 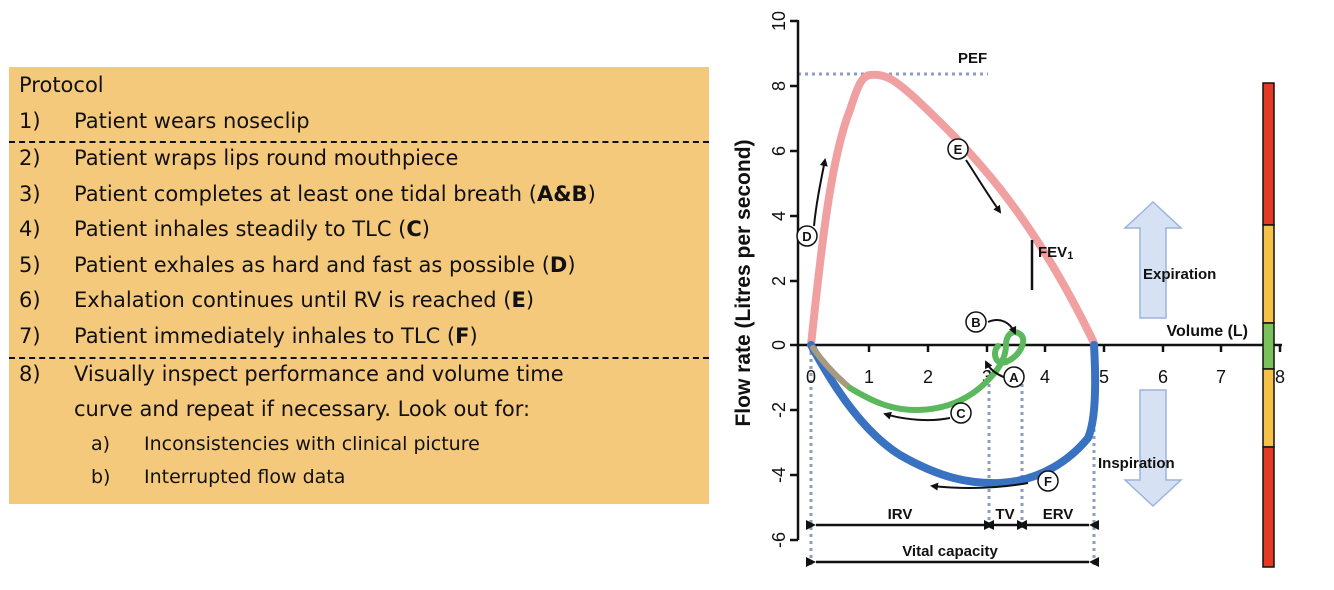 I want to click on x-tick-label: 4, so click(x=1045, y=377).